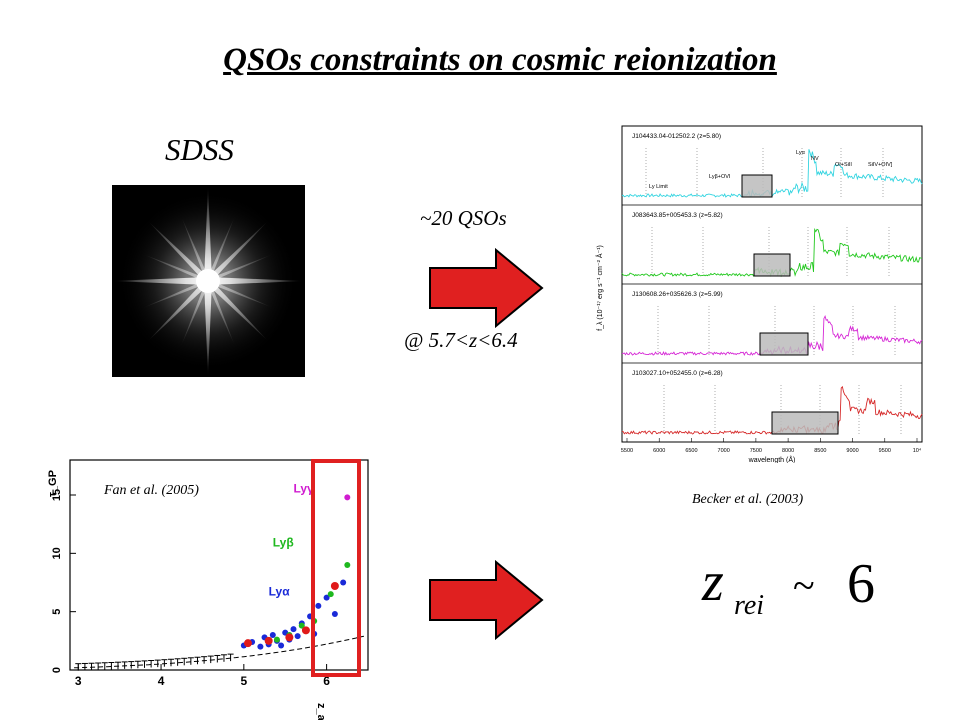  Describe the element at coordinates (804, 585) in the screenshot. I see `result-relation: ~` at that location.